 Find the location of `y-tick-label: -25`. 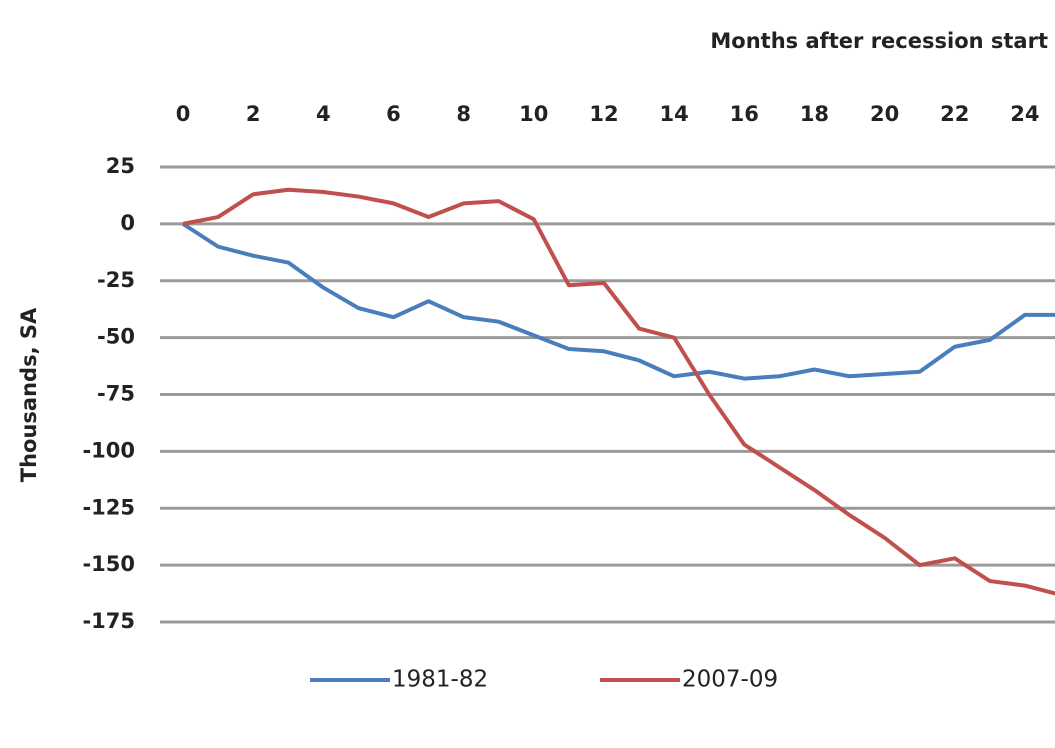

y-tick-label: -25 is located at coordinates (116, 280).